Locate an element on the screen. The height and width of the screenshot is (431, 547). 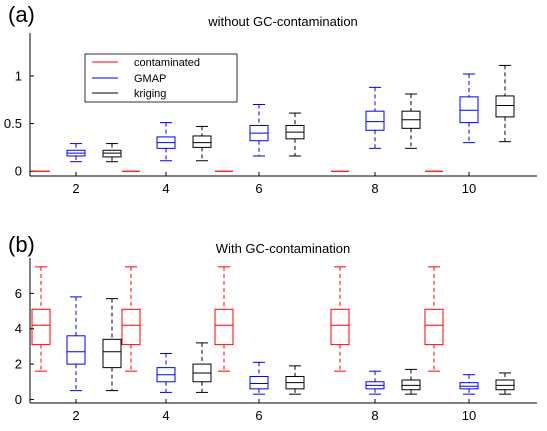
panel-a-title: without GC-contamination is located at coordinates (282, 21).